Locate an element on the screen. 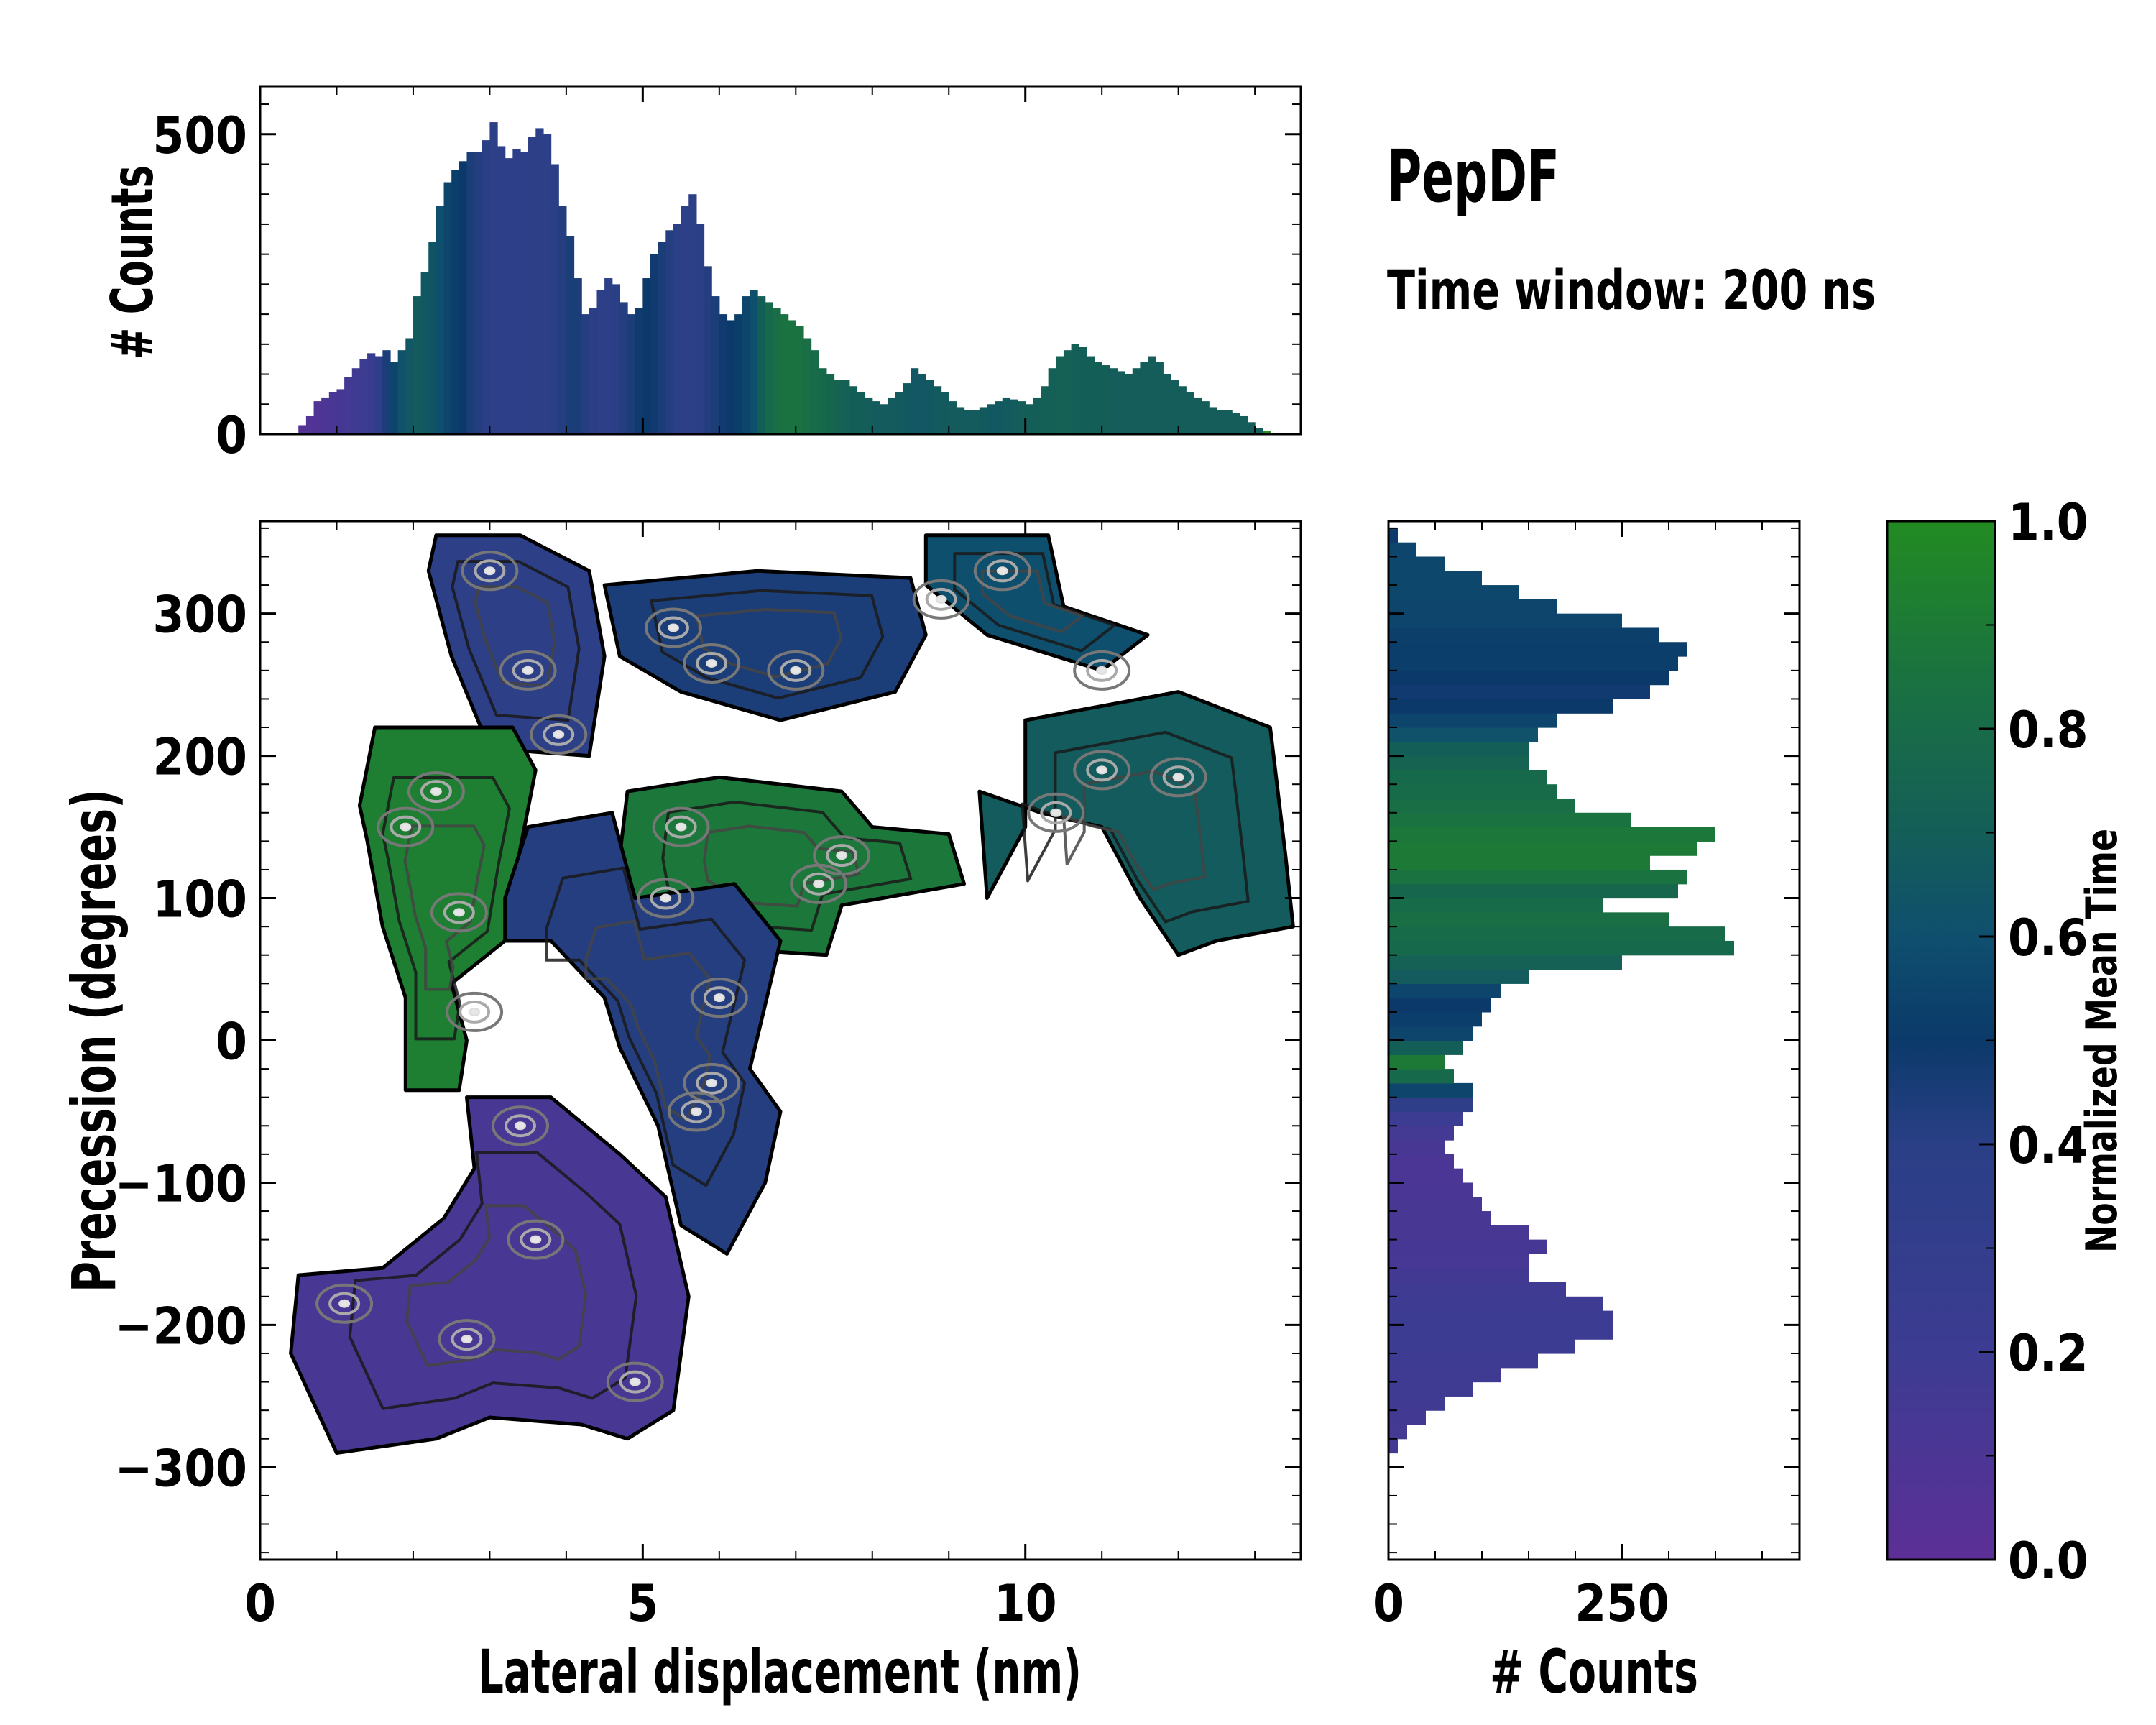 Image resolution: width=2156 pixels, height=1725 pixels. right-xtick-label: 0 is located at coordinates (1389, 1603).